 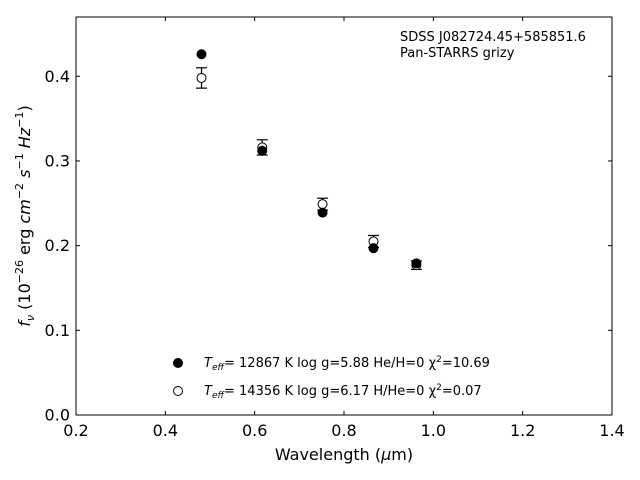 I want to click on observed-point-g, so click(x=202, y=78).